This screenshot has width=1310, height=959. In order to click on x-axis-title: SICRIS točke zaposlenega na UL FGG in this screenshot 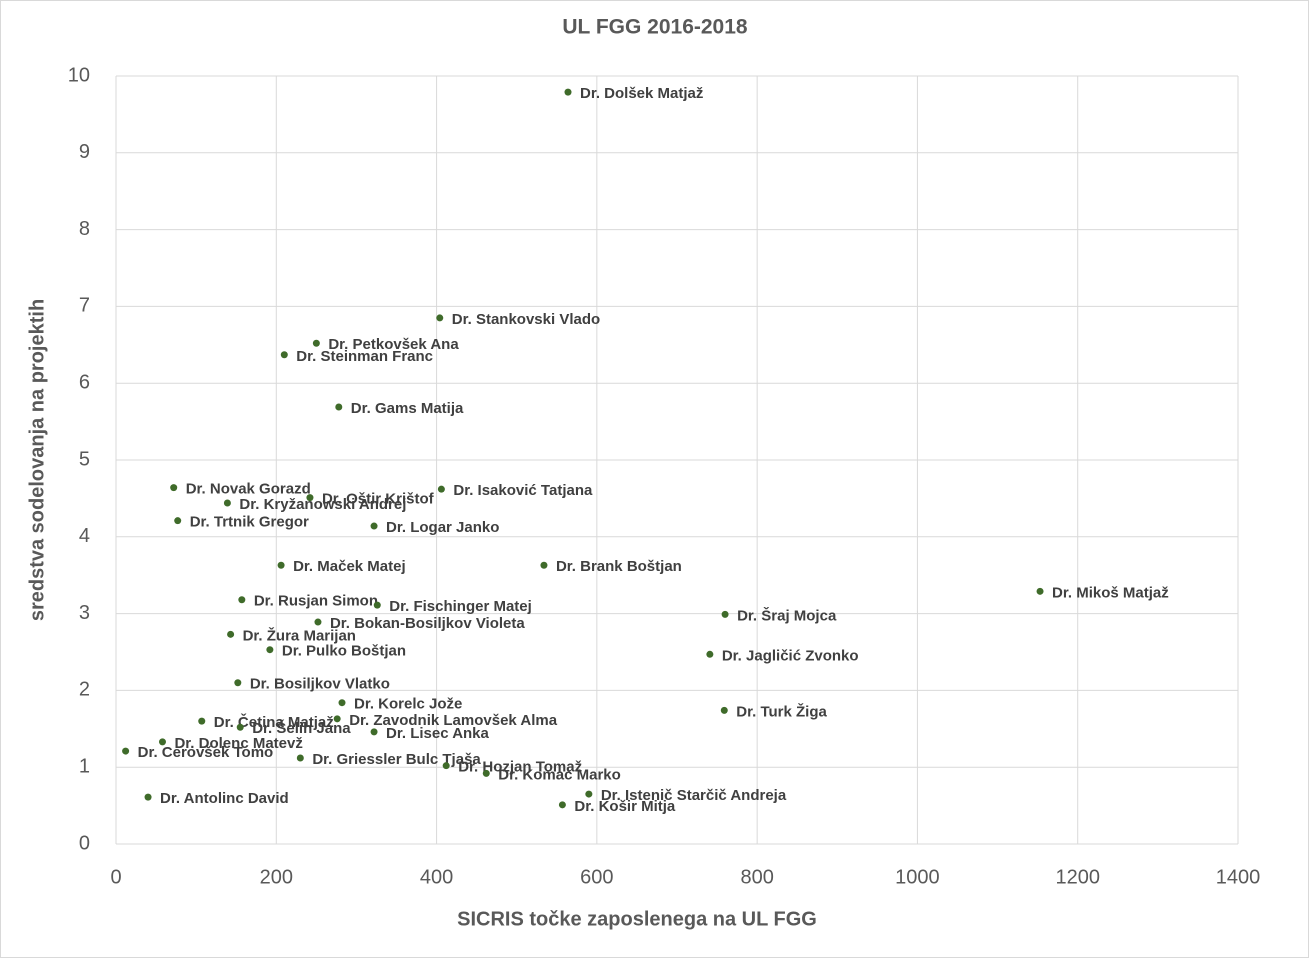, I will do `click(637, 919)`.